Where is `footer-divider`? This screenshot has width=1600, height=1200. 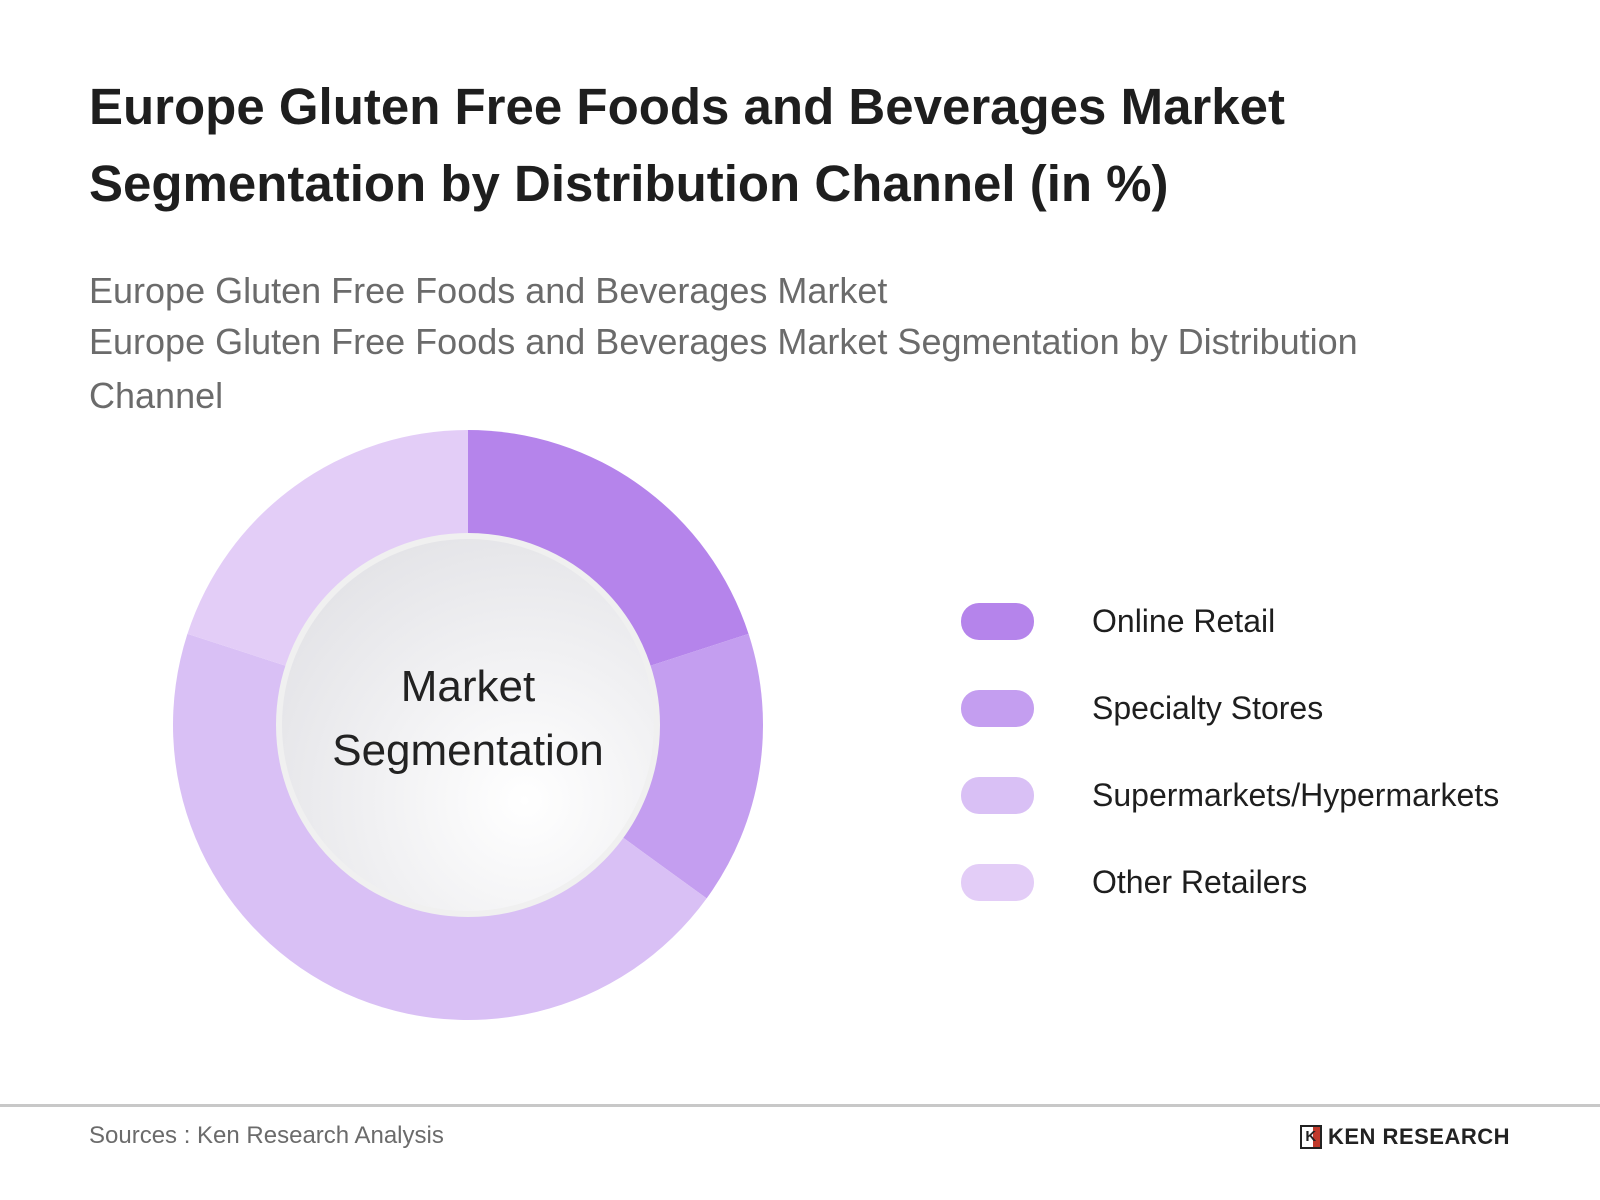 footer-divider is located at coordinates (800, 1105).